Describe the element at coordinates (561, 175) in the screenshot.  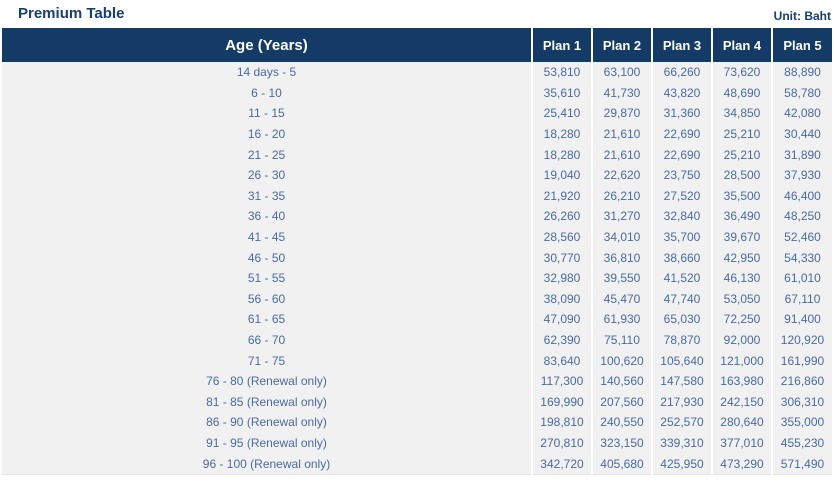
I see `premium-value-cell: 19,040` at that location.